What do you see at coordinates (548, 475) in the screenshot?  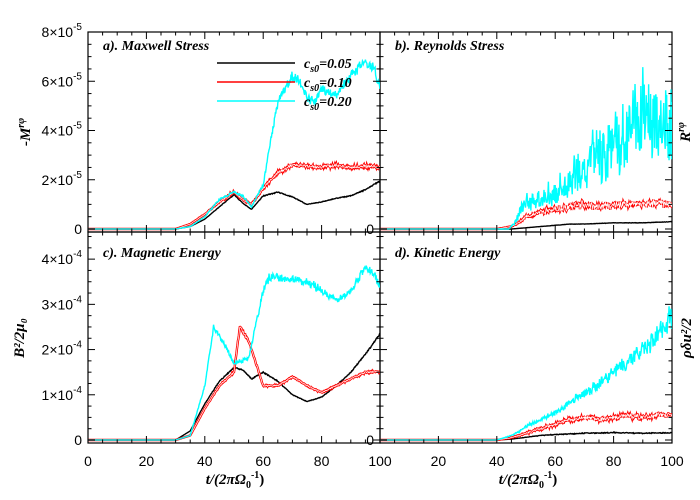 I see `xlabel-right-sup: -1` at bounding box center [548, 475].